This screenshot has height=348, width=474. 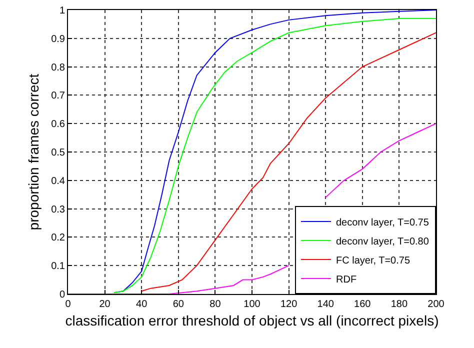 I want to click on legend-label: FC layer, T=0.75, so click(x=373, y=260).